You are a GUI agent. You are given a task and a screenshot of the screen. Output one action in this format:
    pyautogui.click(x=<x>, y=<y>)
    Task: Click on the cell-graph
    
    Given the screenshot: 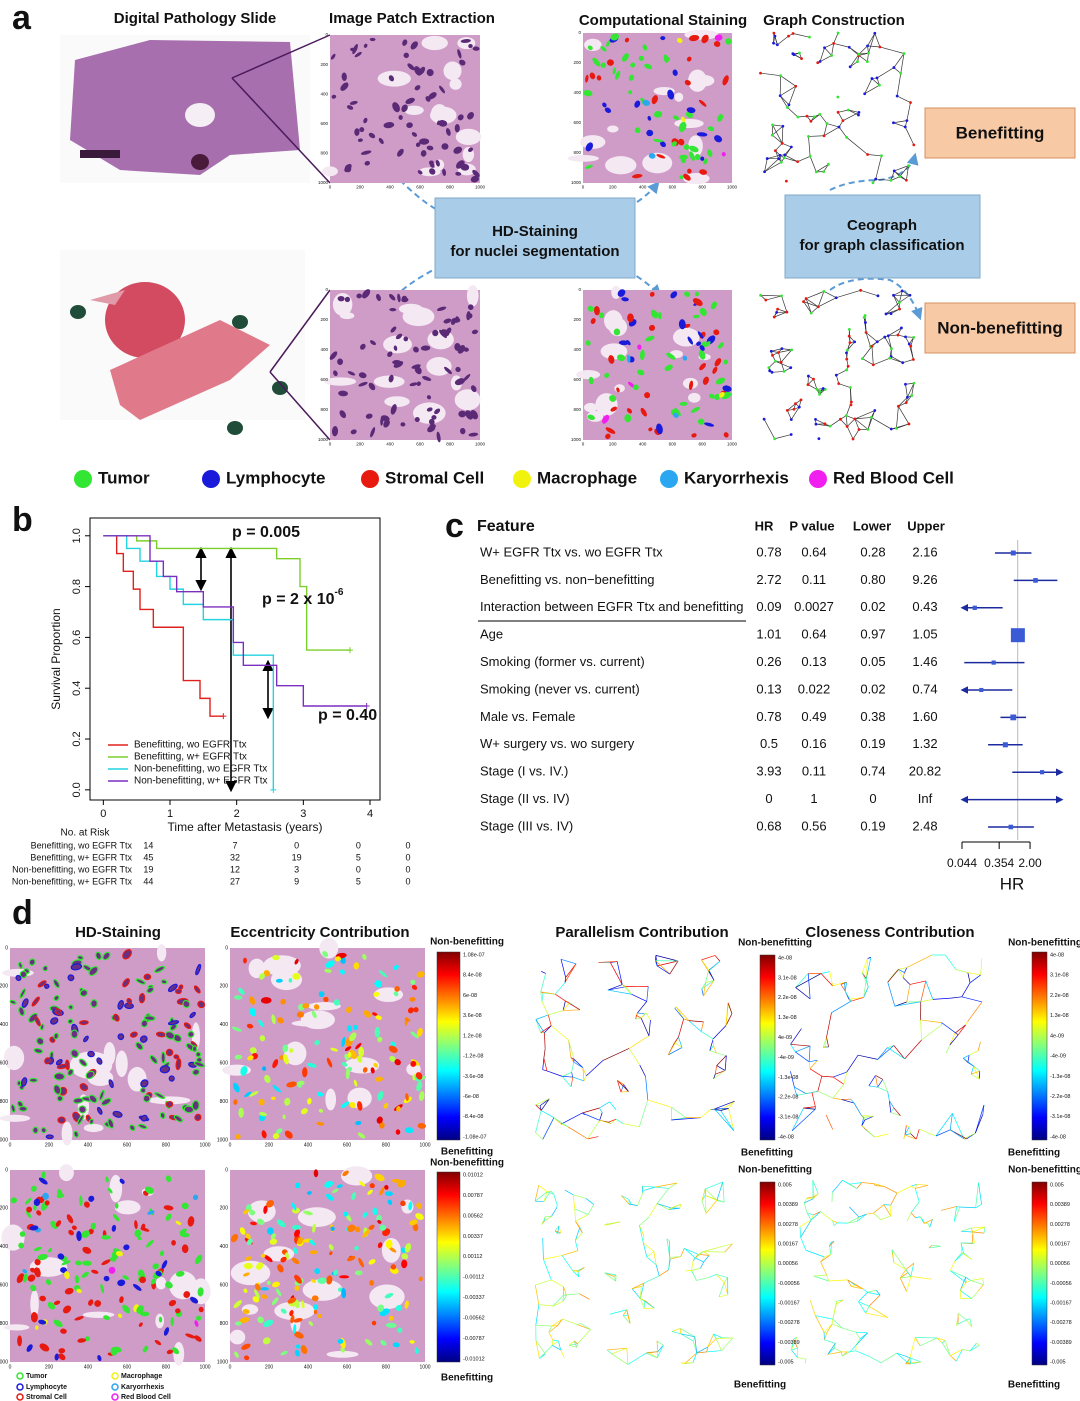 What is the action you would take?
    pyautogui.click(x=635, y=1047)
    